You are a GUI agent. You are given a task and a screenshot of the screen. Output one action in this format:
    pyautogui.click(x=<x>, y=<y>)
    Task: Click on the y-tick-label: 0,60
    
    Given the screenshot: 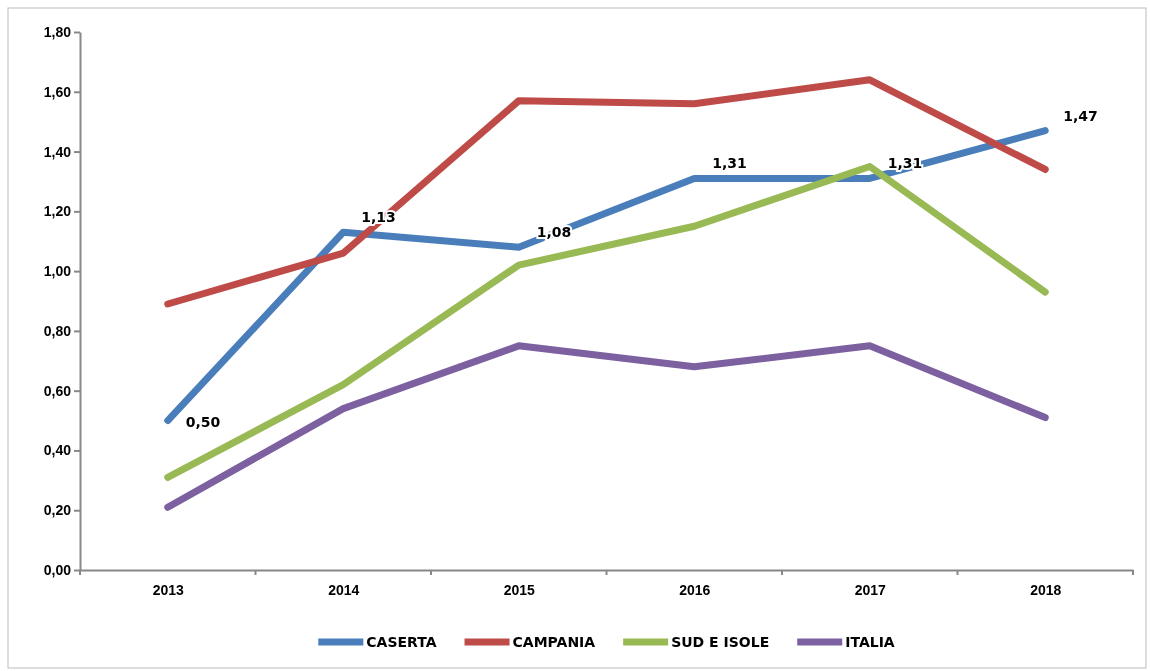 What is the action you would take?
    pyautogui.click(x=57, y=390)
    